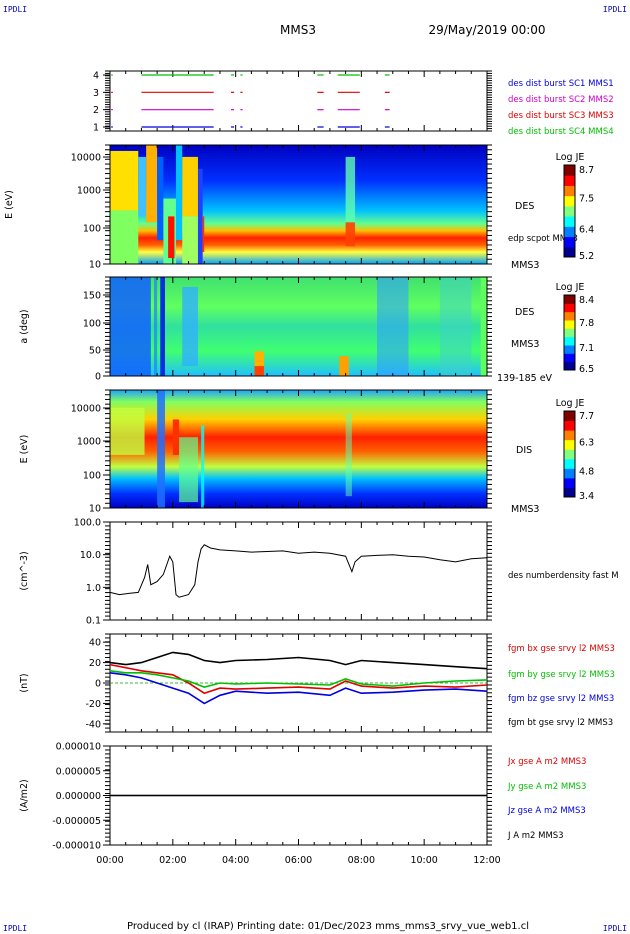 The height and width of the screenshot is (934, 630). What do you see at coordinates (172, 860) in the screenshot?
I see `x-axis-tick-label: 02:00` at bounding box center [172, 860].